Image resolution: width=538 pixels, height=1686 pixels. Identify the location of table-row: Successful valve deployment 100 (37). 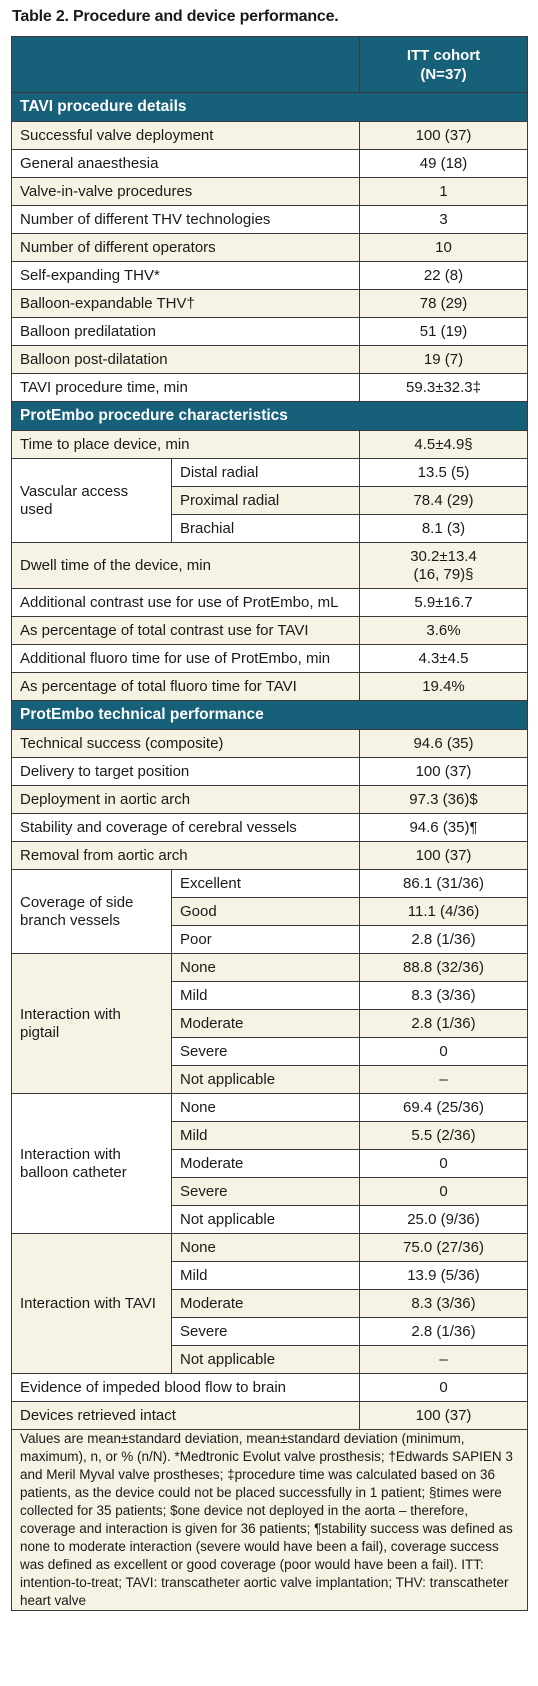
(269, 135).